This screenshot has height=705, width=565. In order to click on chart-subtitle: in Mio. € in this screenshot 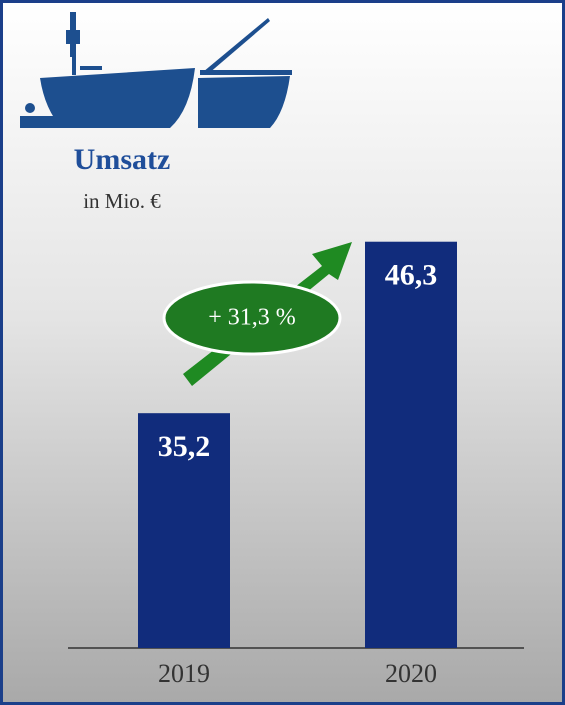, I will do `click(122, 201)`.